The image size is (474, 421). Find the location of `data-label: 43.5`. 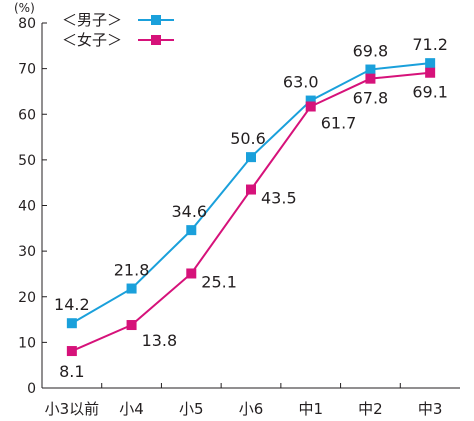

data-label: 43.5 is located at coordinates (279, 198).